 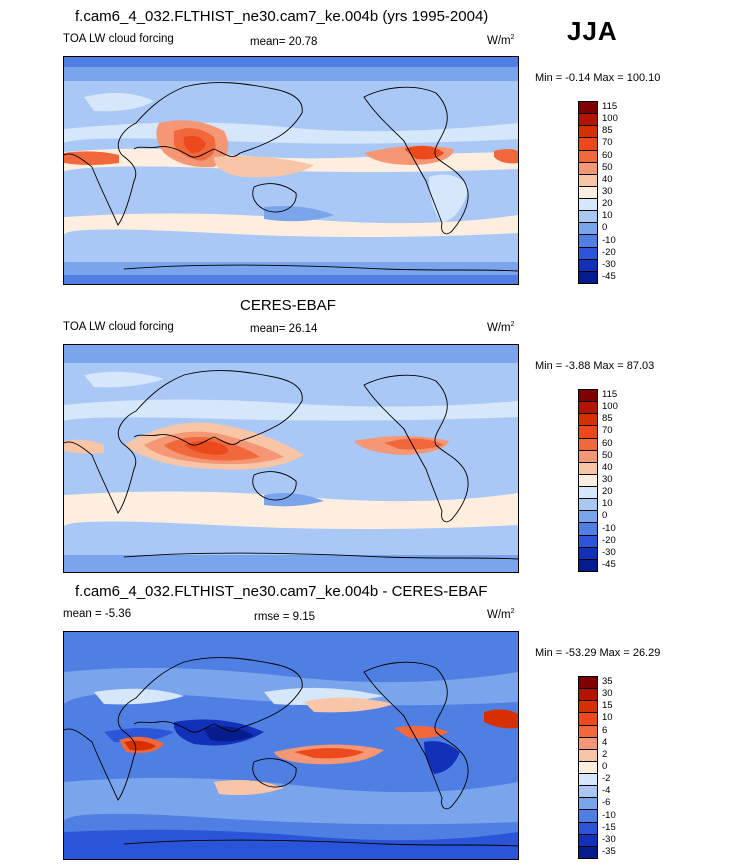 I want to click on panel-obs-units: W/m2, so click(x=501, y=327).